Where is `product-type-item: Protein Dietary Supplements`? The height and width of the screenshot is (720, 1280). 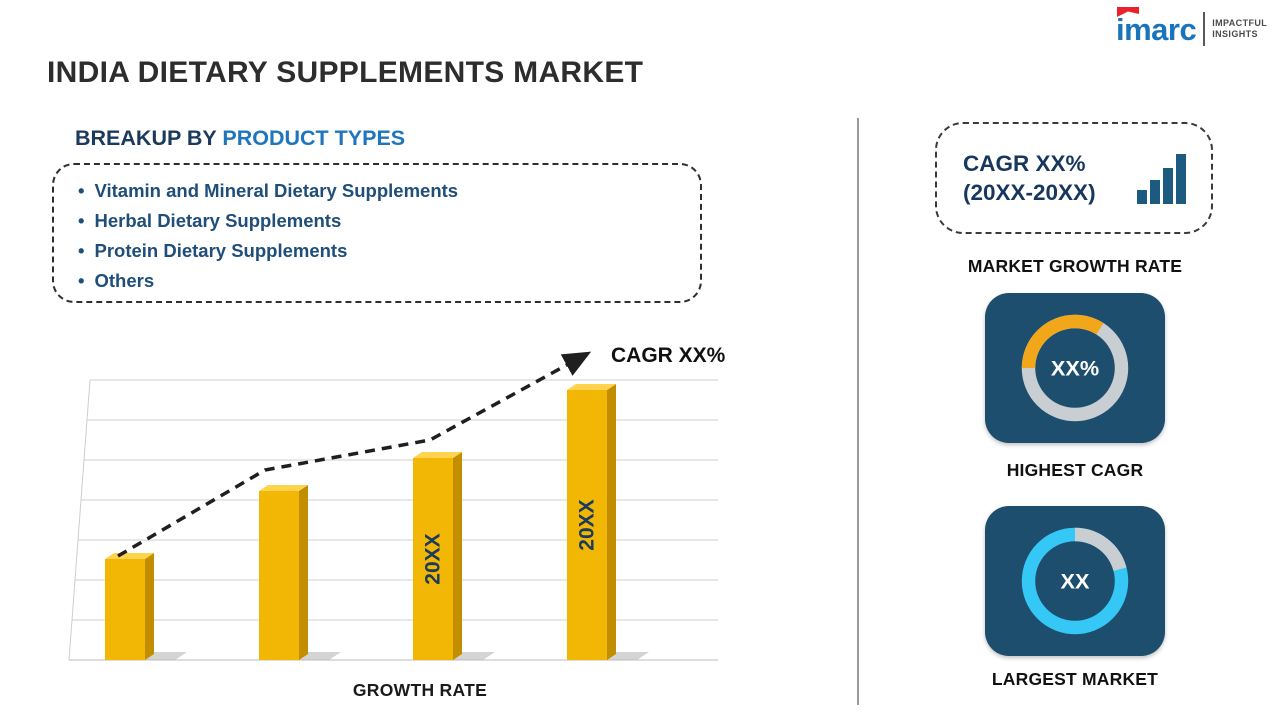
product-type-item: Protein Dietary Supplements is located at coordinates (389, 251).